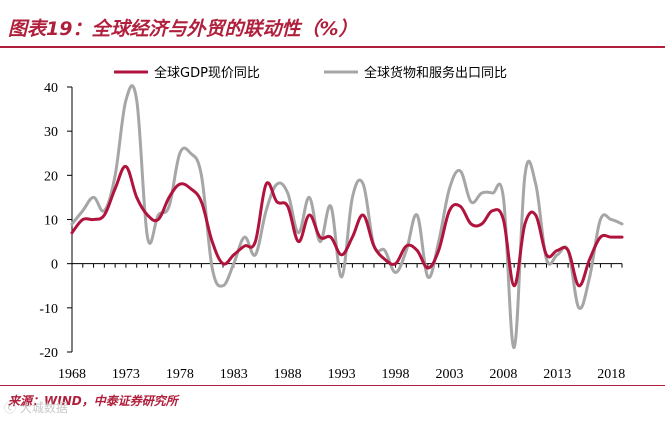  What do you see at coordinates (234, 374) in the screenshot?
I see `x-tick-label: 1983` at bounding box center [234, 374].